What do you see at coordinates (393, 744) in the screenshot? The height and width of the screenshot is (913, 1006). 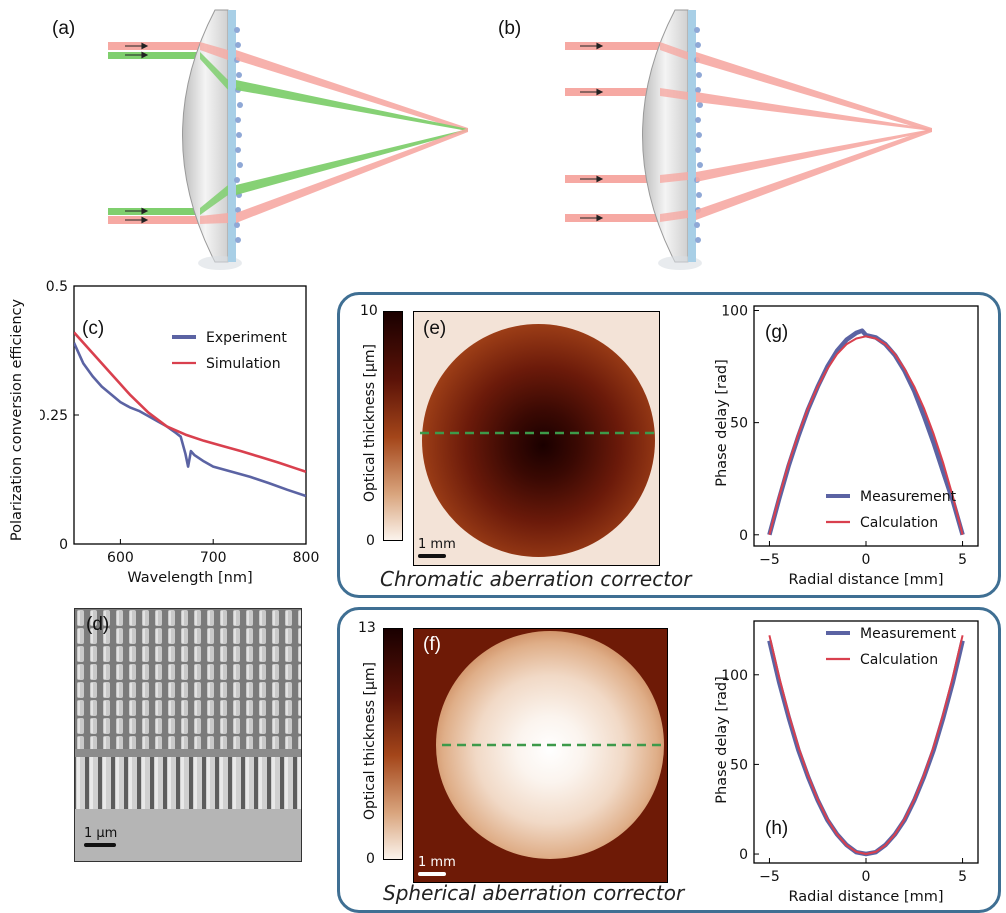 I see `colorbar-f` at bounding box center [393, 744].